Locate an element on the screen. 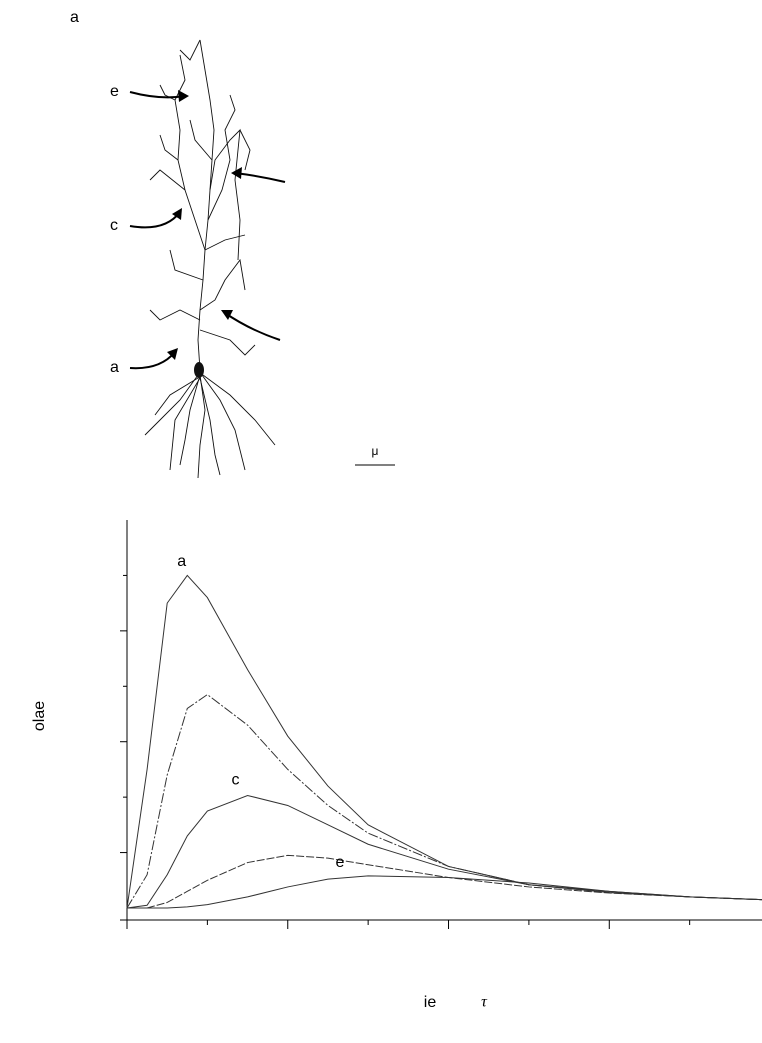  scale-label: μ is located at coordinates (375, 451).